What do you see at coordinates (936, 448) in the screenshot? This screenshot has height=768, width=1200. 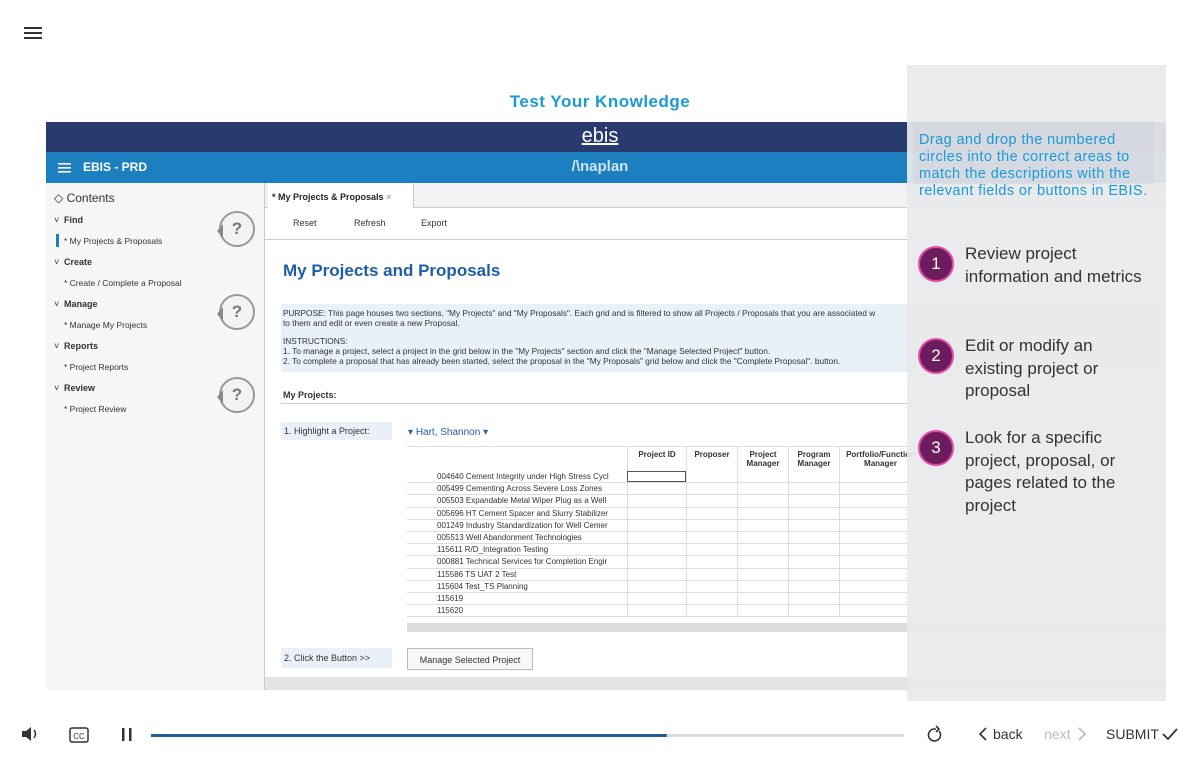 I see `number-circle: 3` at bounding box center [936, 448].